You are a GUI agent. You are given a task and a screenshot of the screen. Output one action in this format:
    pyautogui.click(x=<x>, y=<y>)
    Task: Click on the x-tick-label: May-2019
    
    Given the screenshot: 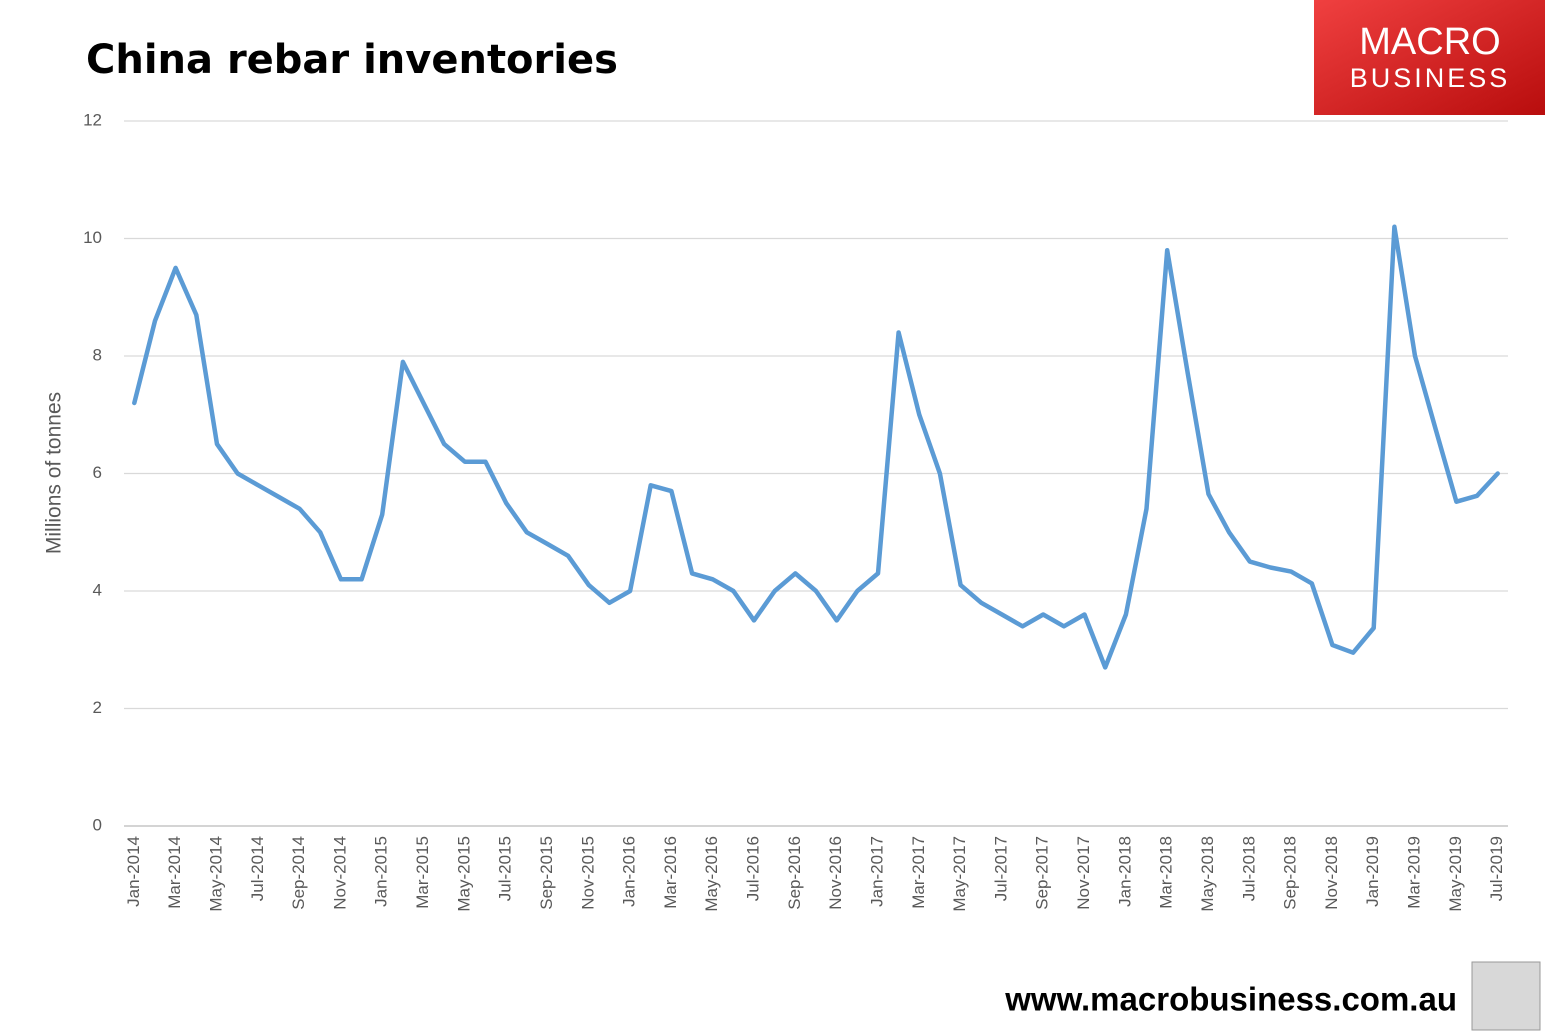 What is the action you would take?
    pyautogui.click(x=1455, y=874)
    